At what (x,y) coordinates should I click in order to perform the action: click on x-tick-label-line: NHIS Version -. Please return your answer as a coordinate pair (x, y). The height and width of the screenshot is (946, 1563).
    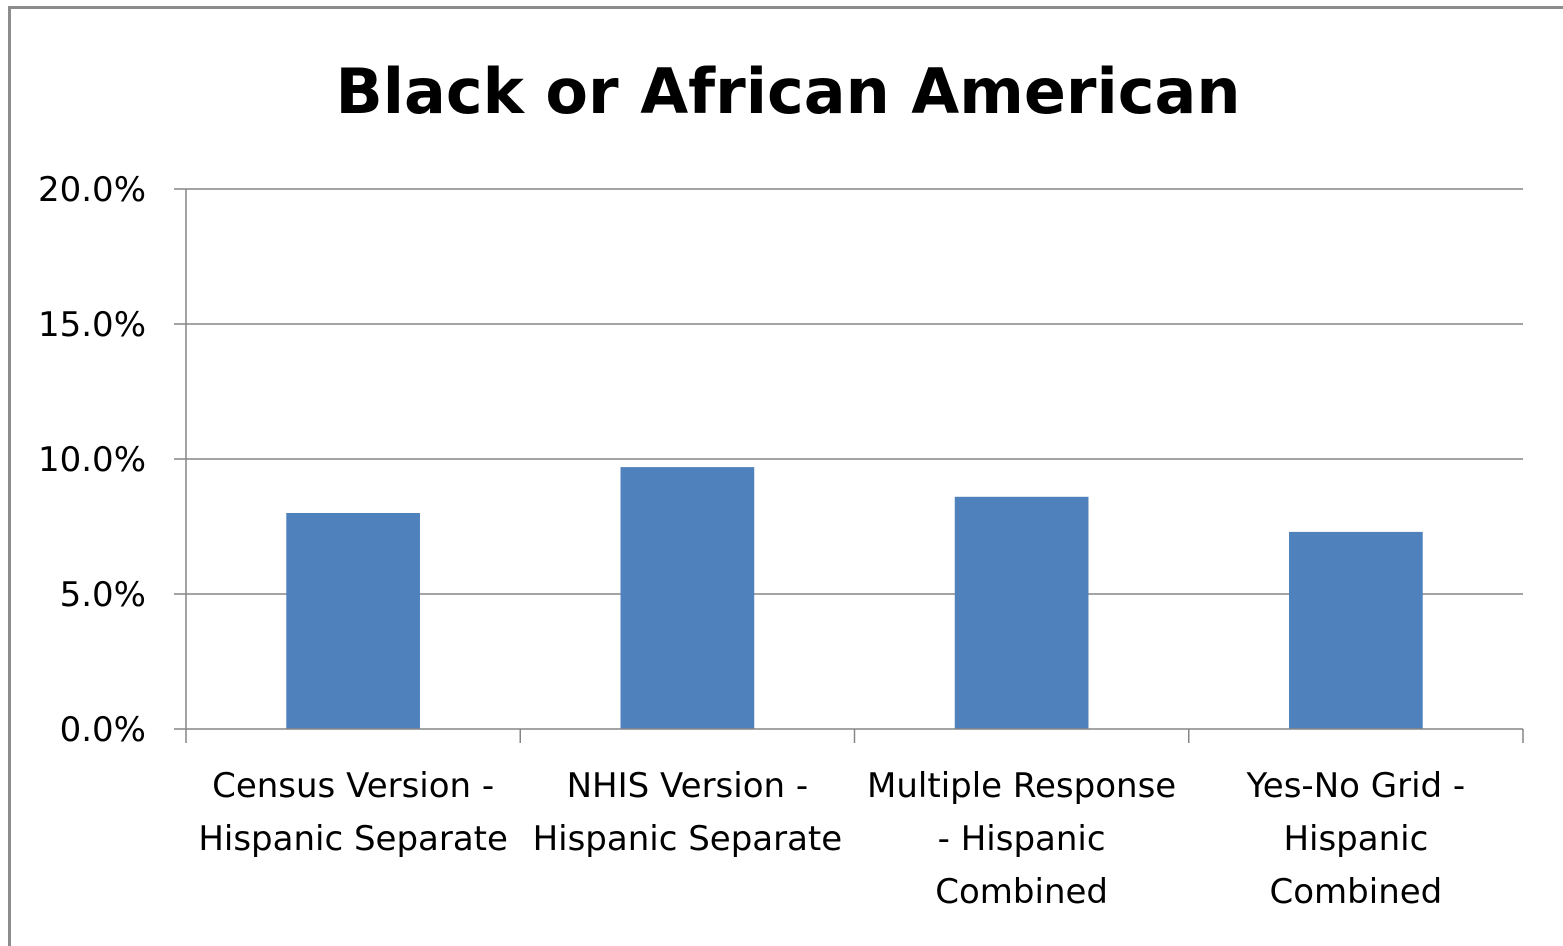
    Looking at the image, I should click on (688, 786).